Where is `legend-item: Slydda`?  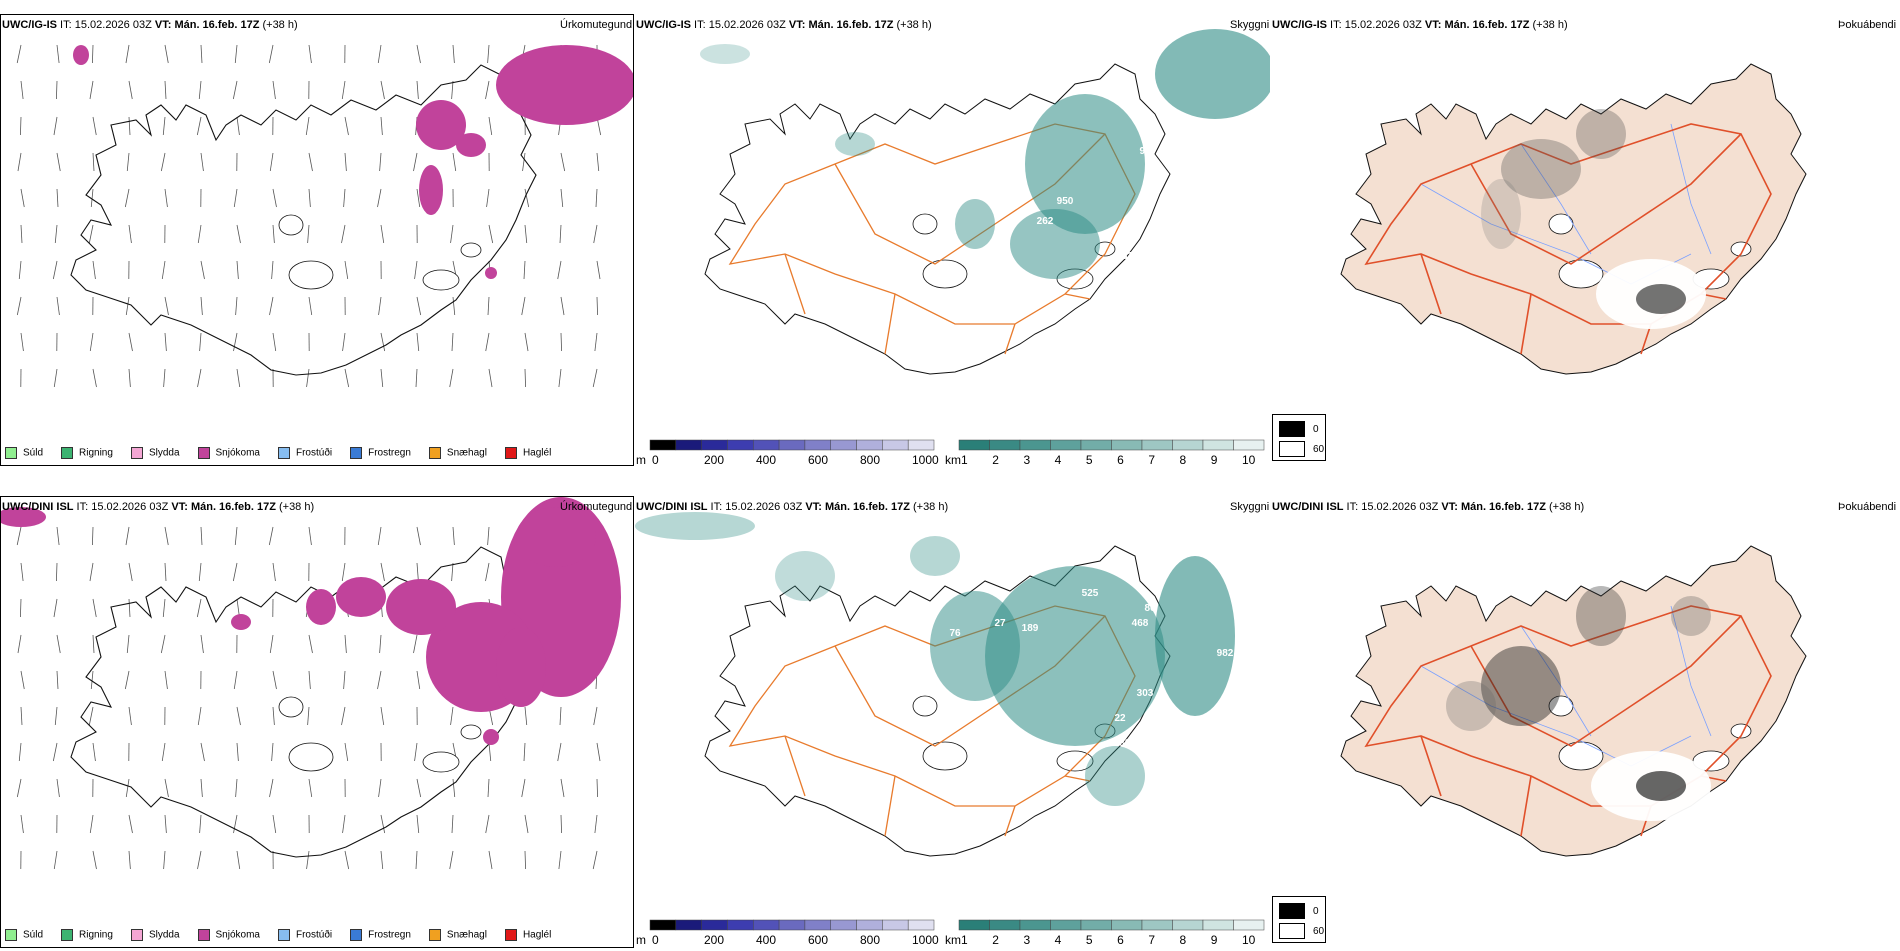 legend-item: Slydda is located at coordinates (155, 935).